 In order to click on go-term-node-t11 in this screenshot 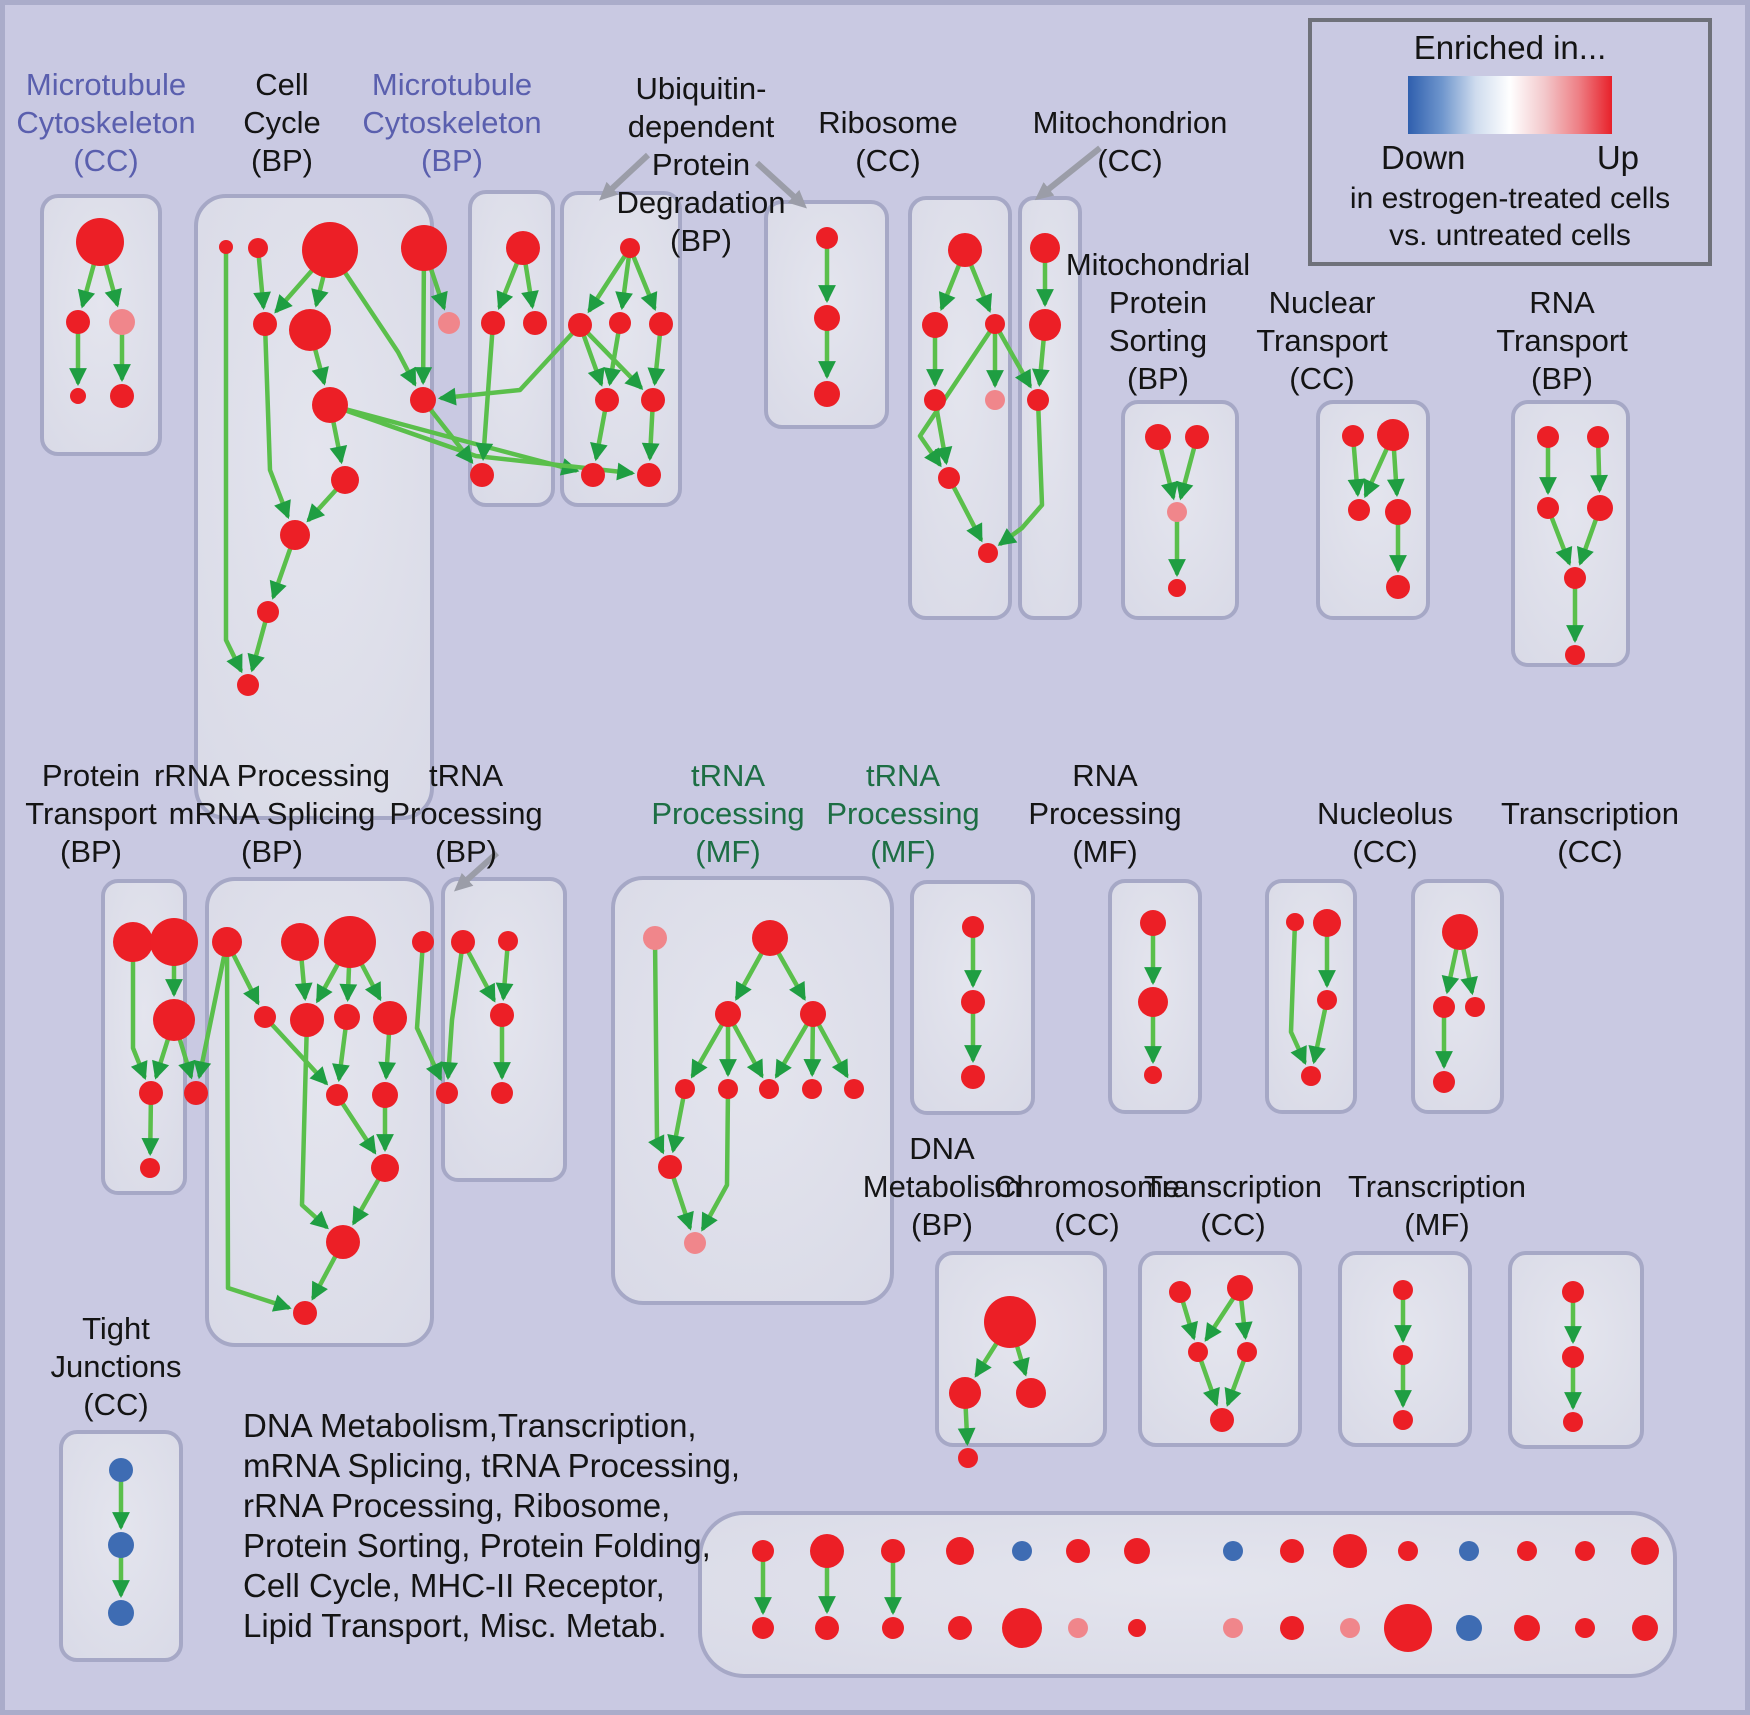, I will do `click(695, 1243)`.